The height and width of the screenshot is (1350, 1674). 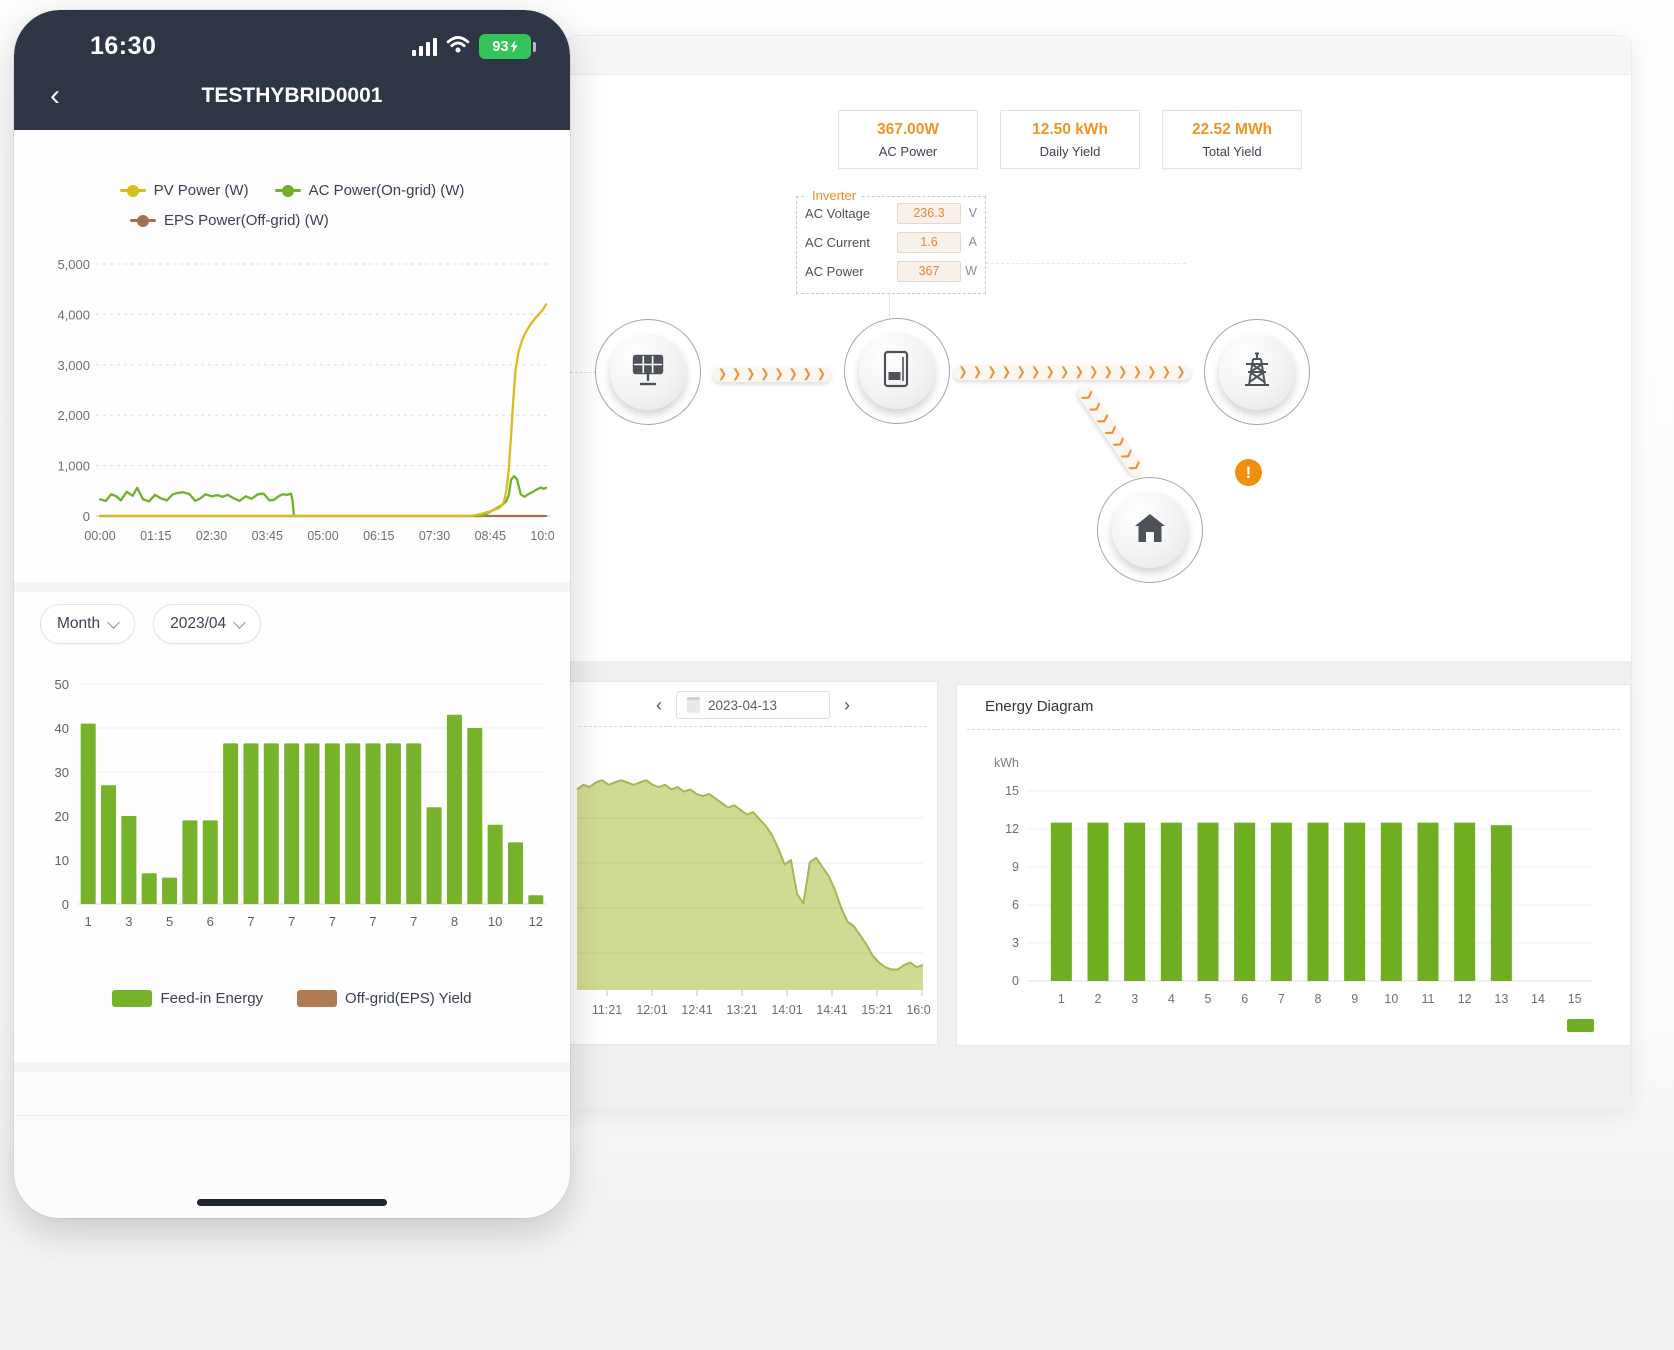 I want to click on svg-text: 15, so click(x=1575, y=999).